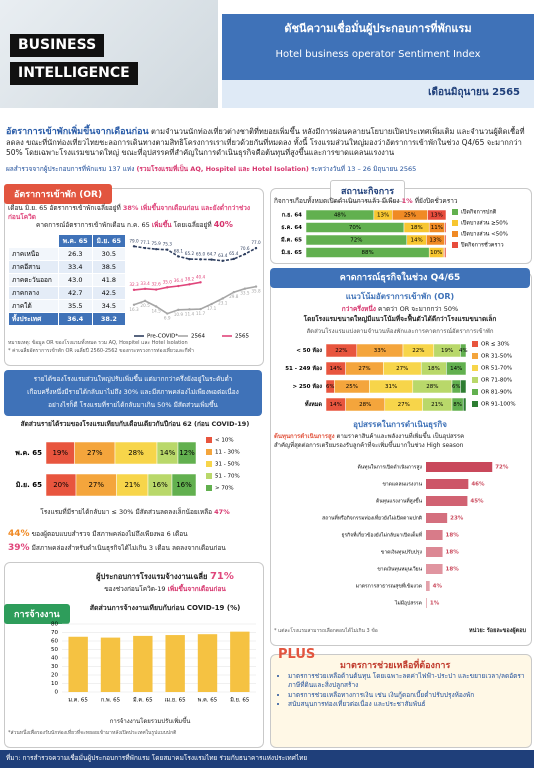  Describe the element at coordinates (134, 309) in the screenshot. I see `data-label: 16.3` at that location.